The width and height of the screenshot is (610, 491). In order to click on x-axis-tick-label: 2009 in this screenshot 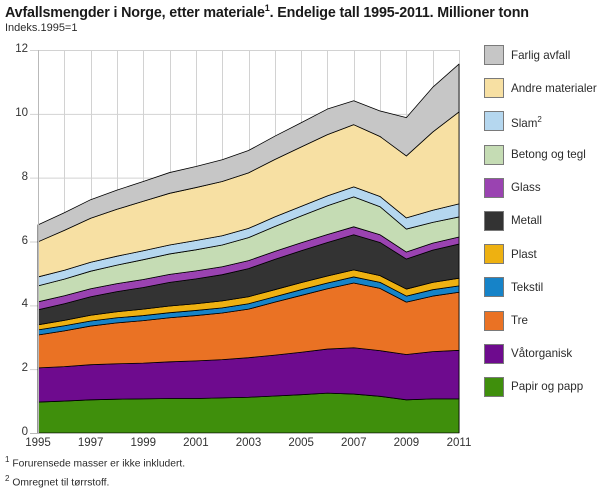, I will do `click(406, 443)`.